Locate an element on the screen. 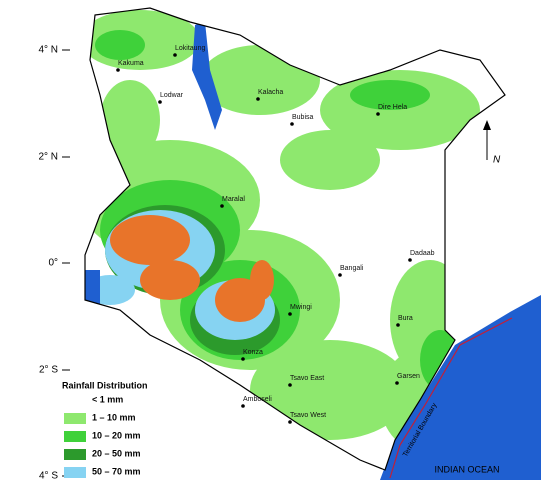 The image size is (541, 480). ocean is located at coordinates (460, 387).